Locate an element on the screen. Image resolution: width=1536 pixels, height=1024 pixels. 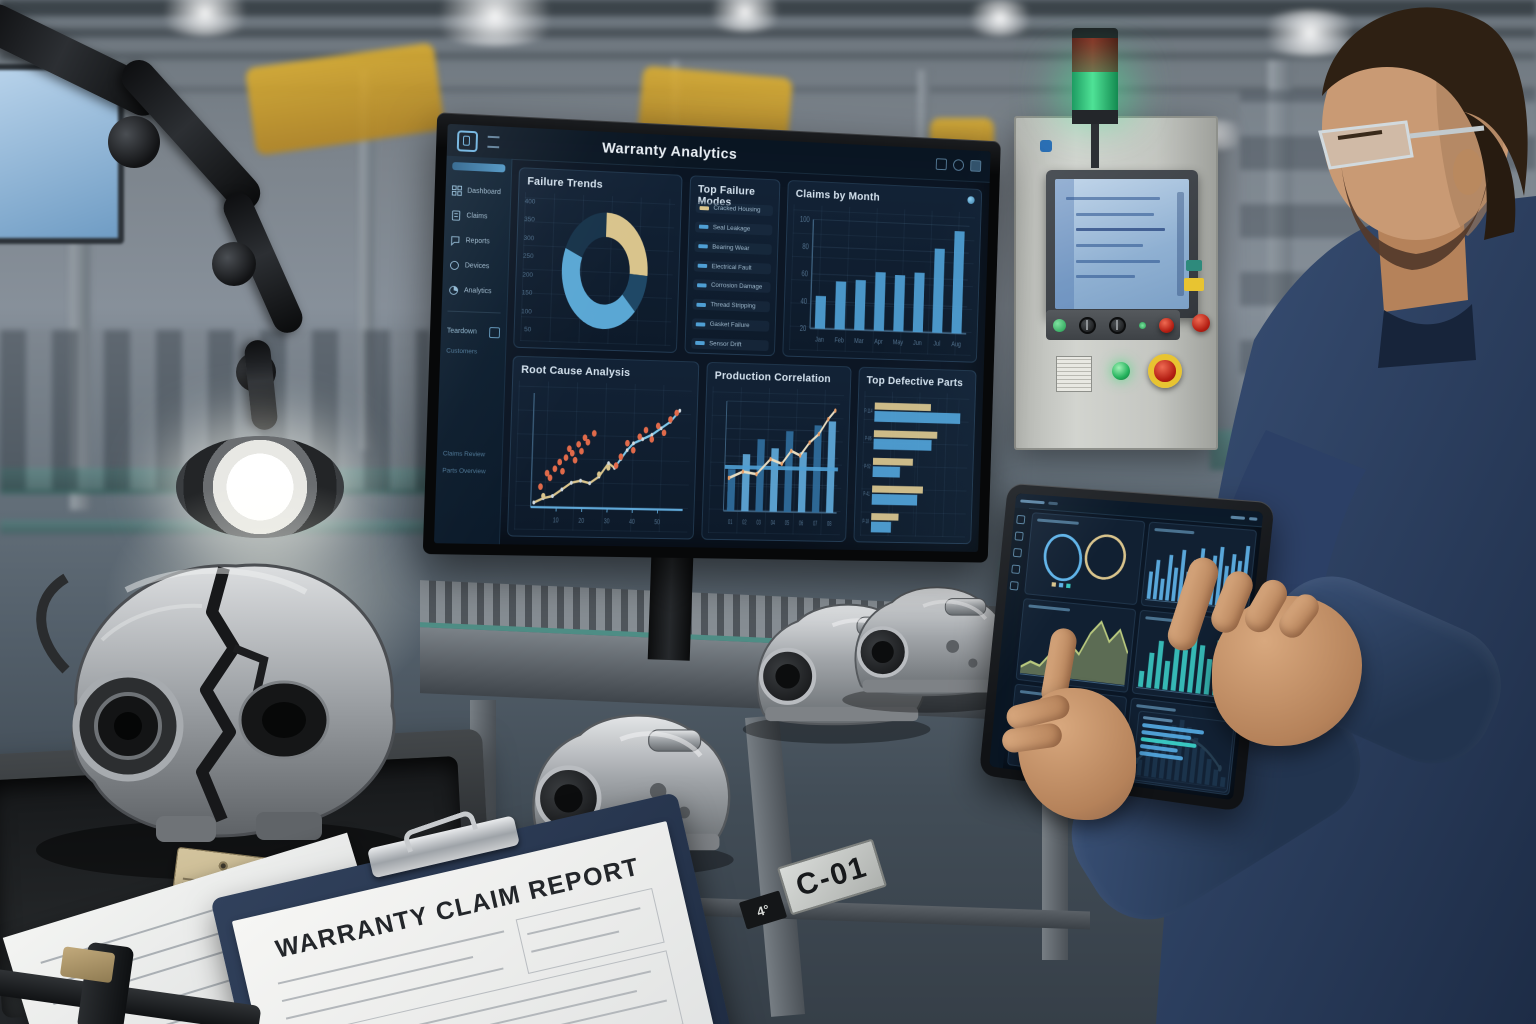
estop-main is located at coordinates (1165, 371).